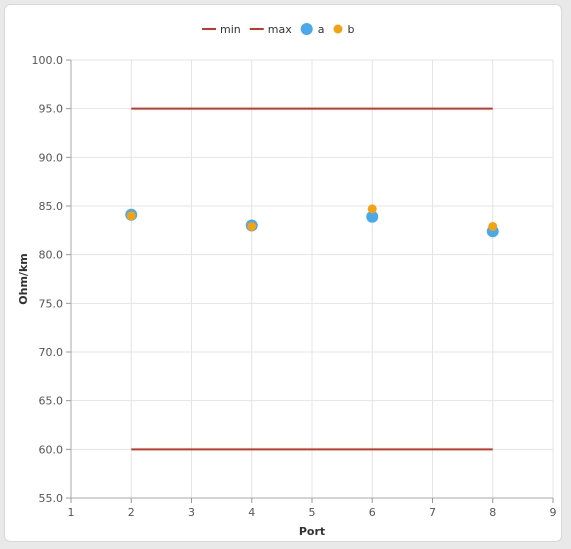 The width and height of the screenshot is (571, 549). Describe the element at coordinates (51, 449) in the screenshot. I see `y-tick-label: 60.0` at that location.